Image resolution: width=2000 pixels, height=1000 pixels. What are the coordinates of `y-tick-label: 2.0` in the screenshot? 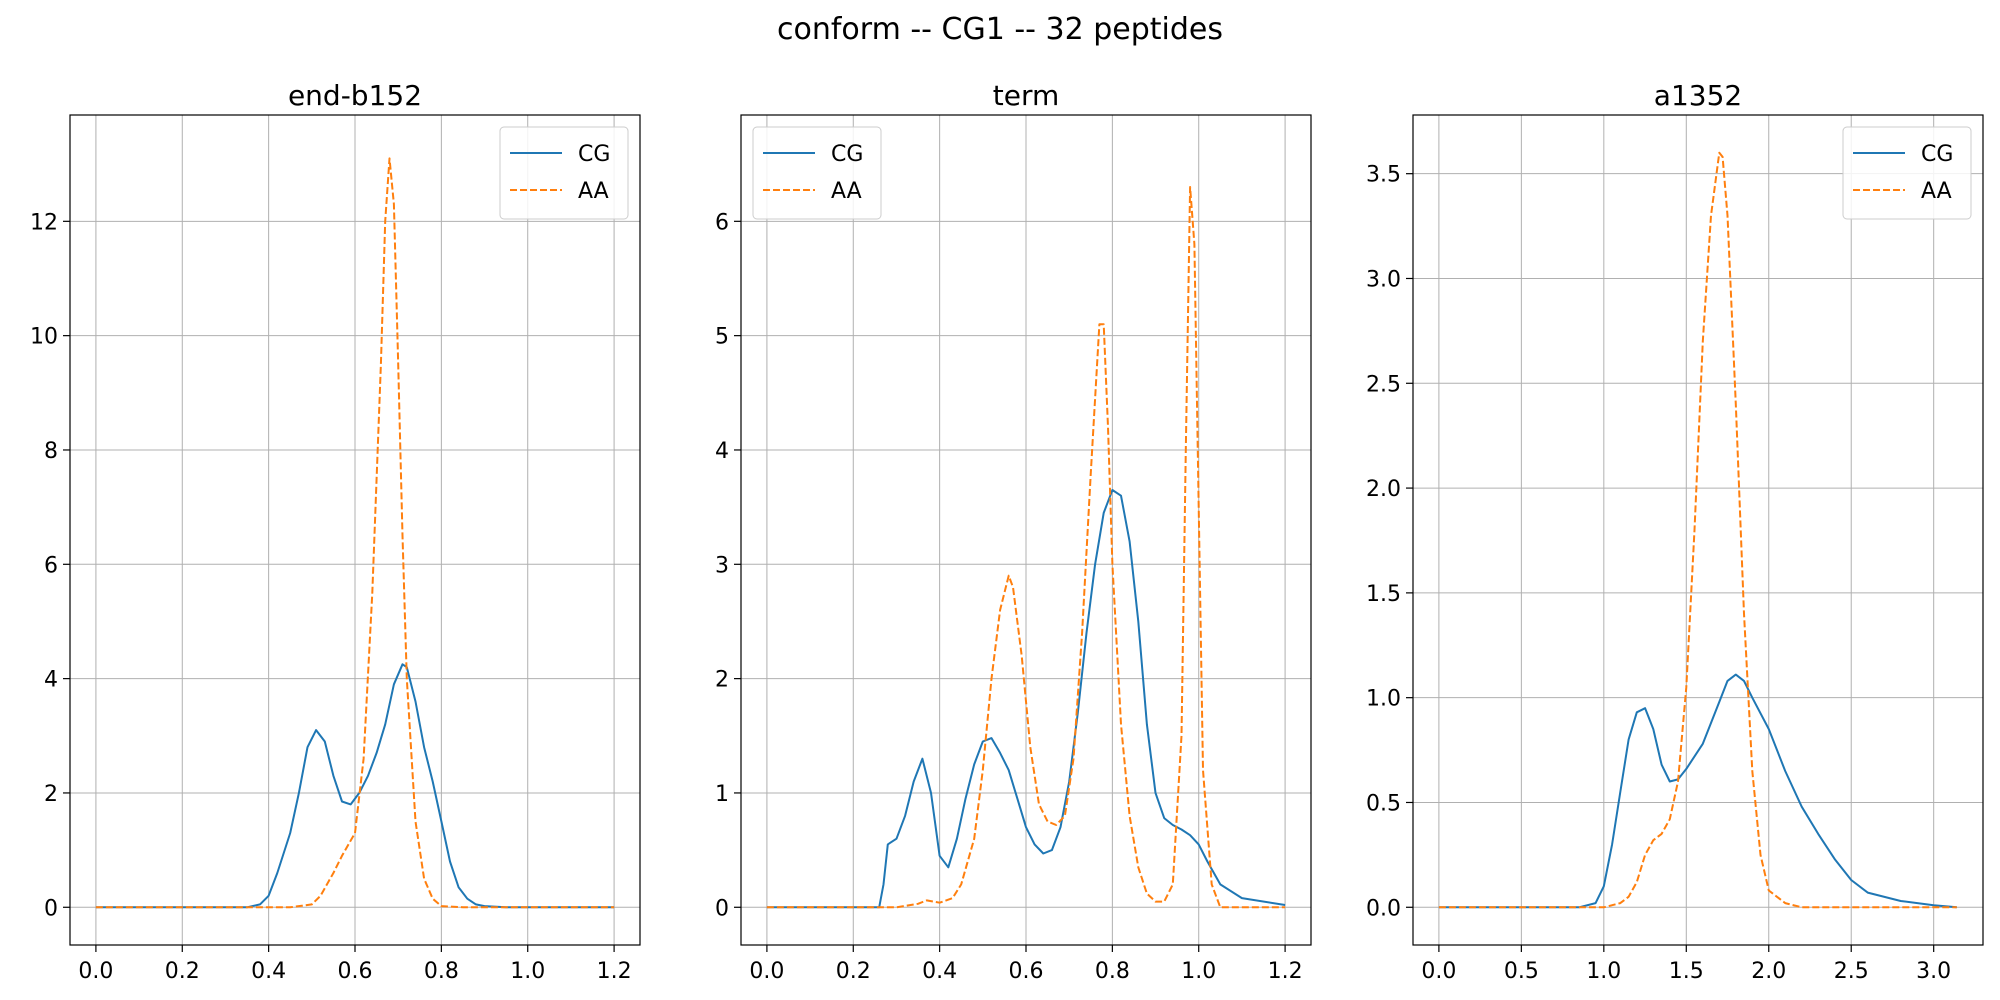 It's located at (1383, 489).